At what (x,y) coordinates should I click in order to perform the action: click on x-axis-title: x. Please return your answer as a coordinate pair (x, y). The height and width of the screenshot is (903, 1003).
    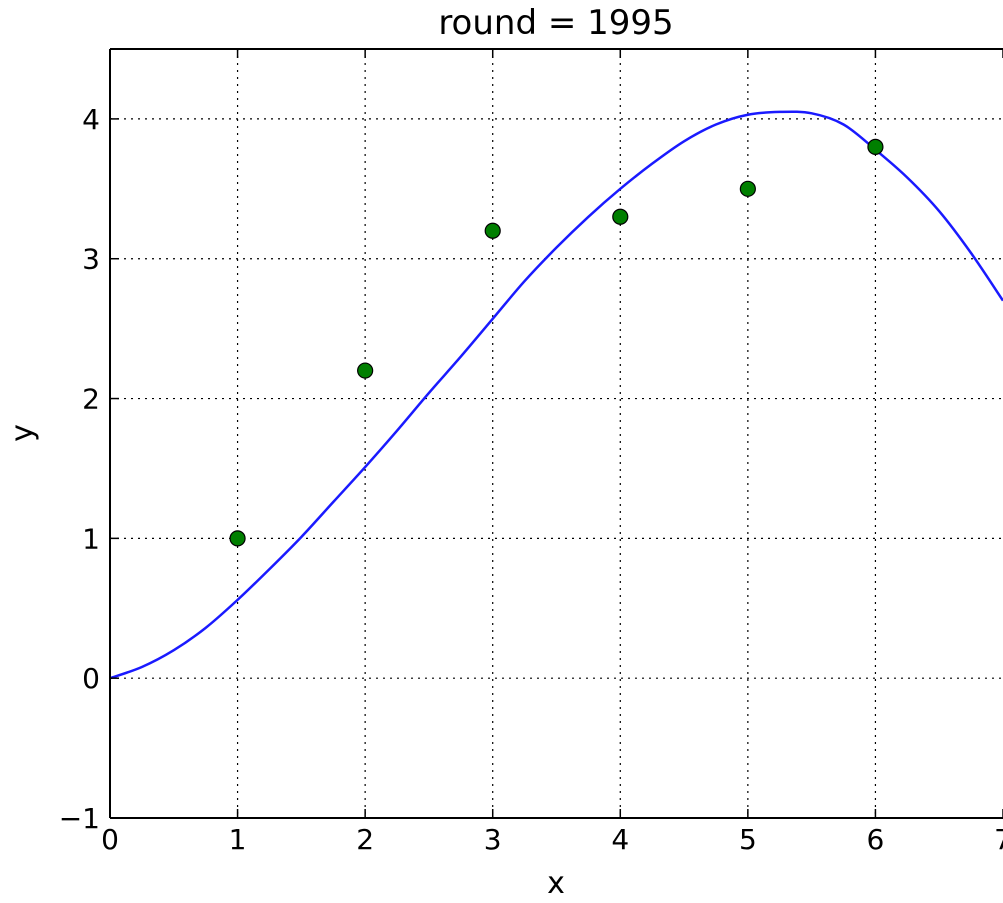
    Looking at the image, I should click on (556, 882).